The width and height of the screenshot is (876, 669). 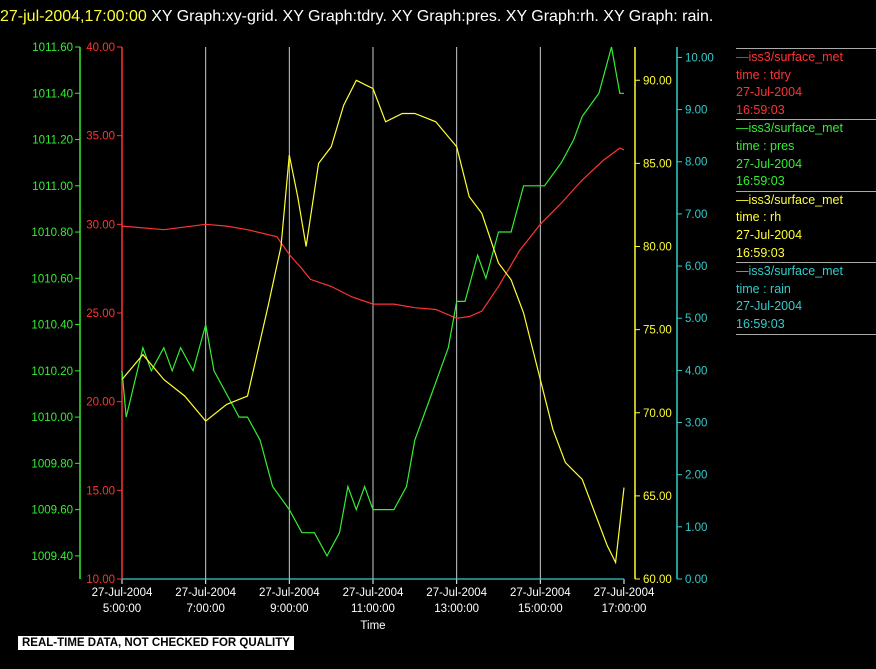 I want to click on x-tick-time: 11:00:00, so click(x=373, y=609).